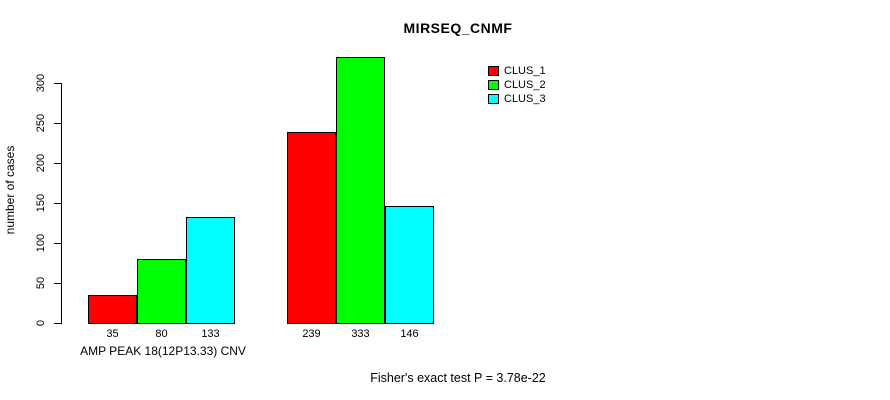  What do you see at coordinates (41, 163) in the screenshot?
I see `y-tick-label-200: 200` at bounding box center [41, 163].